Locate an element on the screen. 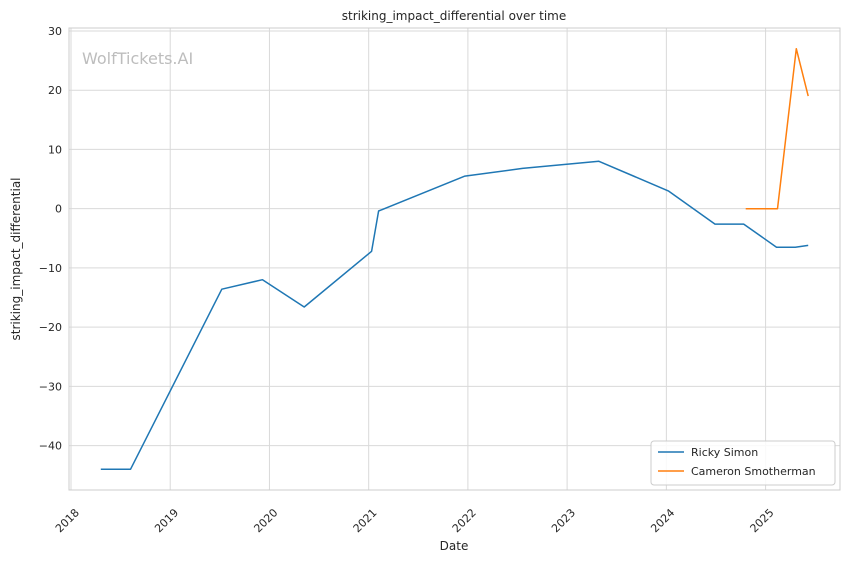 The image size is (850, 561). x-tick-label: 2024 is located at coordinates (662, 520).